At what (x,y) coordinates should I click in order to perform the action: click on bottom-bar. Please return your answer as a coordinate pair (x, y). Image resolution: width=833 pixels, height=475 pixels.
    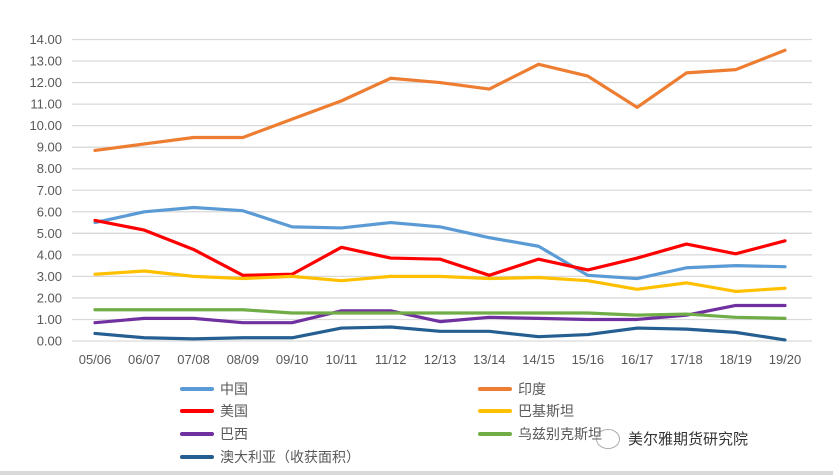
    Looking at the image, I should click on (416, 473).